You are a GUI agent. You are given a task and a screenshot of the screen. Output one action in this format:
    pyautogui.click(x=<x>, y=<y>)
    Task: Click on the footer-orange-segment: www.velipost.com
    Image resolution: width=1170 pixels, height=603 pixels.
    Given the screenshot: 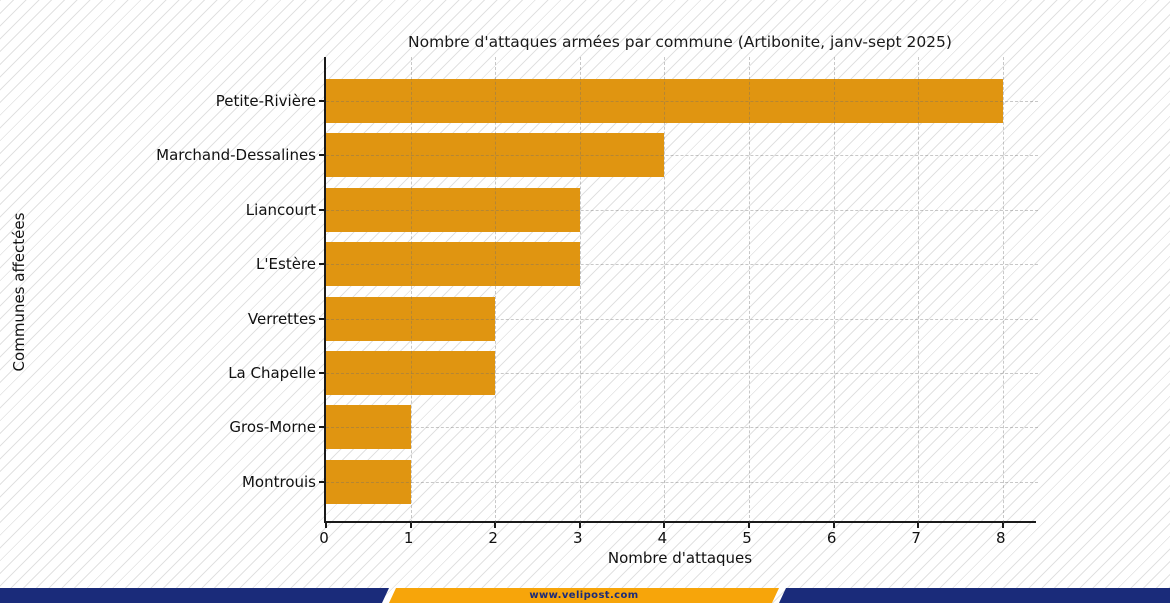 What is the action you would take?
    pyautogui.click(x=584, y=595)
    